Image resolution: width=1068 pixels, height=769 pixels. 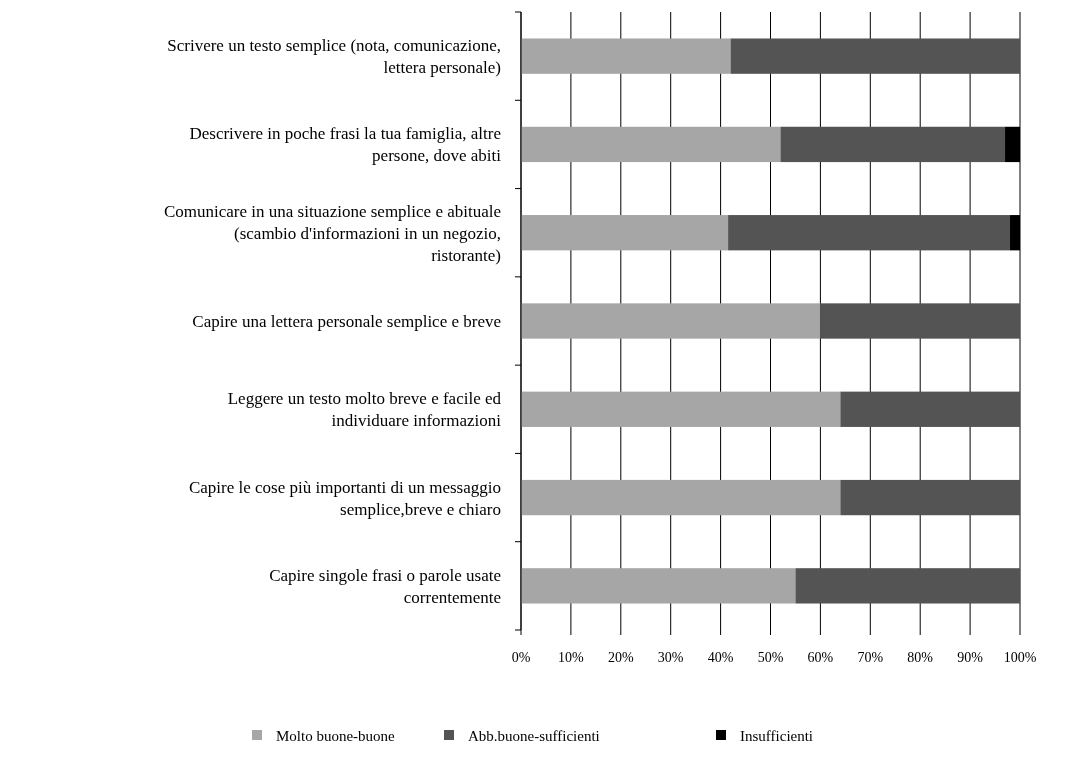 I want to click on y-tick-label: Scrivere un testo semplice (nota, comunicazione, lettera personale), so click(x=334, y=57).